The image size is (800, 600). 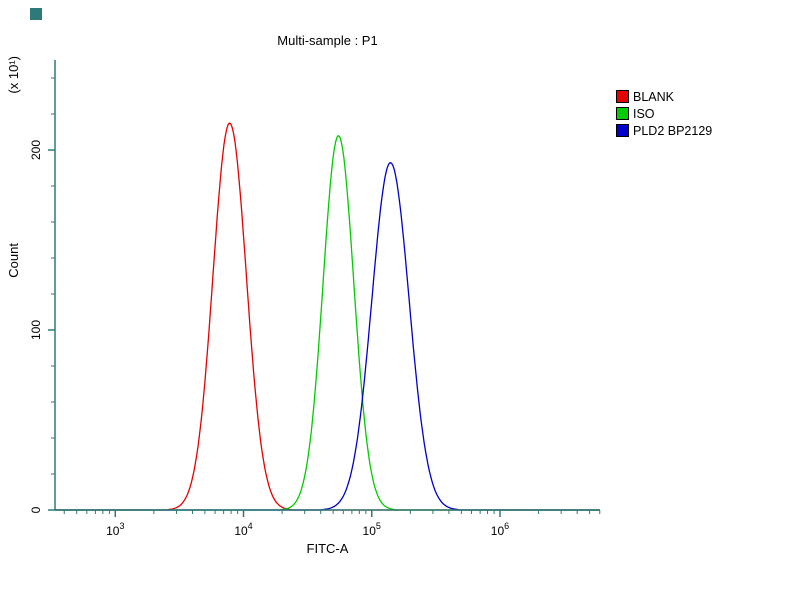 I want to click on x-tick-label: 10⁴, so click(x=243, y=529).